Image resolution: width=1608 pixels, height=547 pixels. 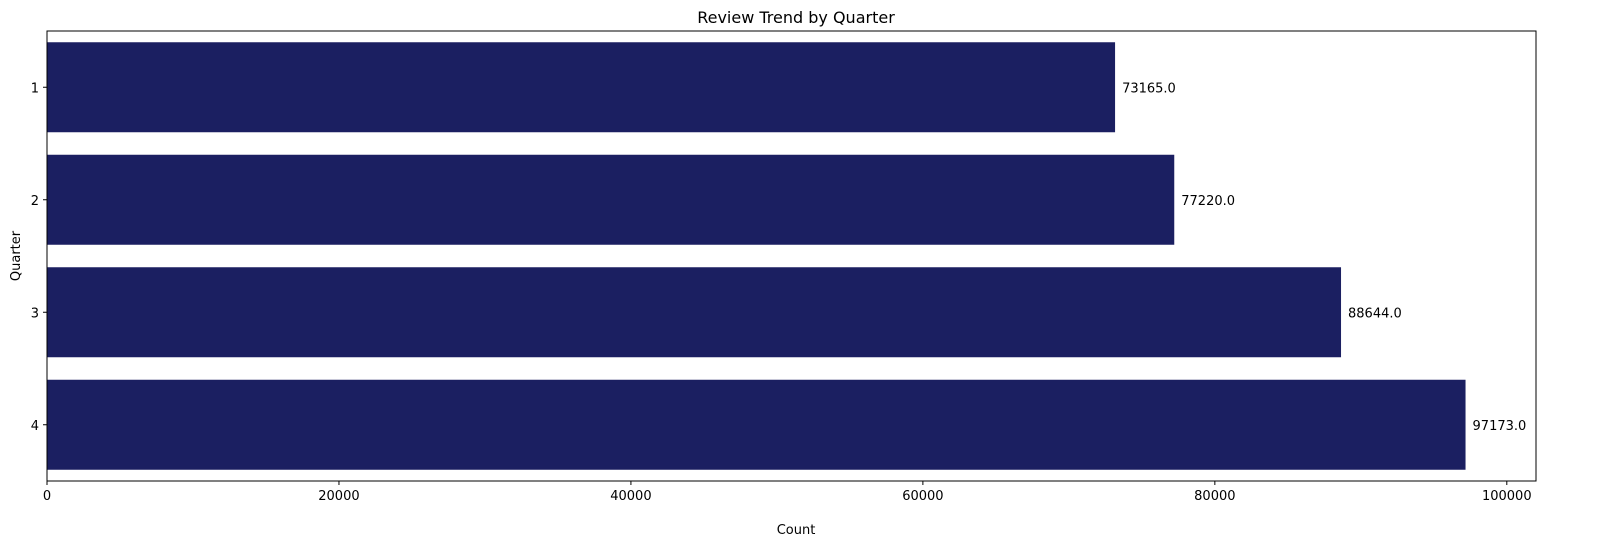 I want to click on x-tick-label-20000: 20000, so click(x=338, y=496).